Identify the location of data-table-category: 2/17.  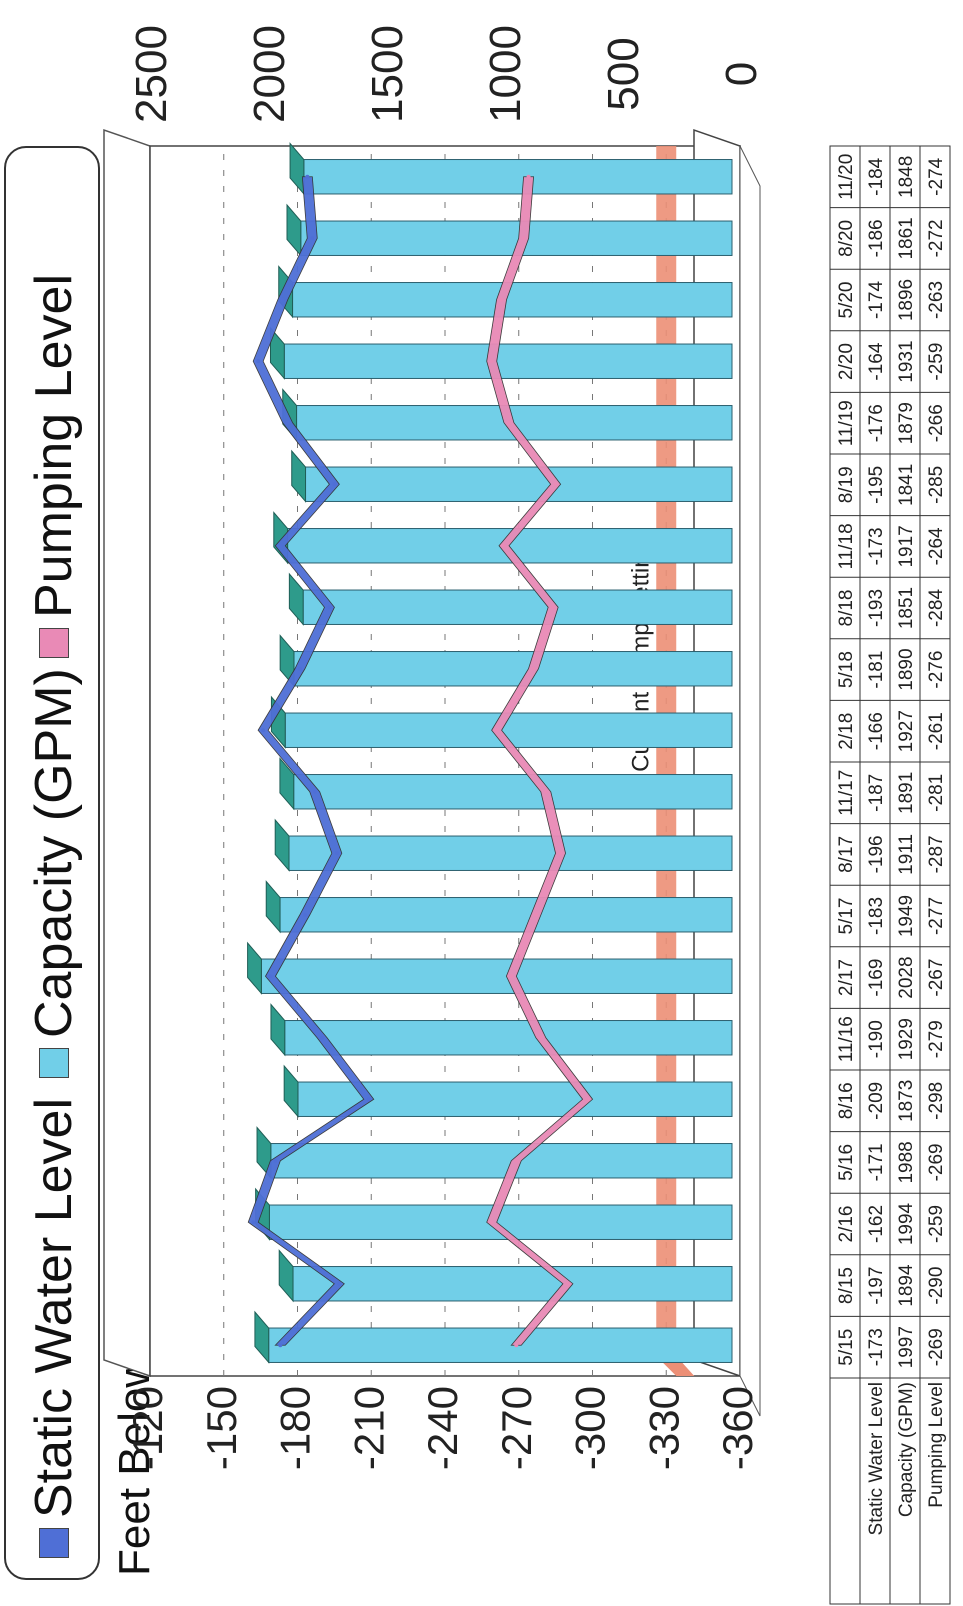
(846, 977).